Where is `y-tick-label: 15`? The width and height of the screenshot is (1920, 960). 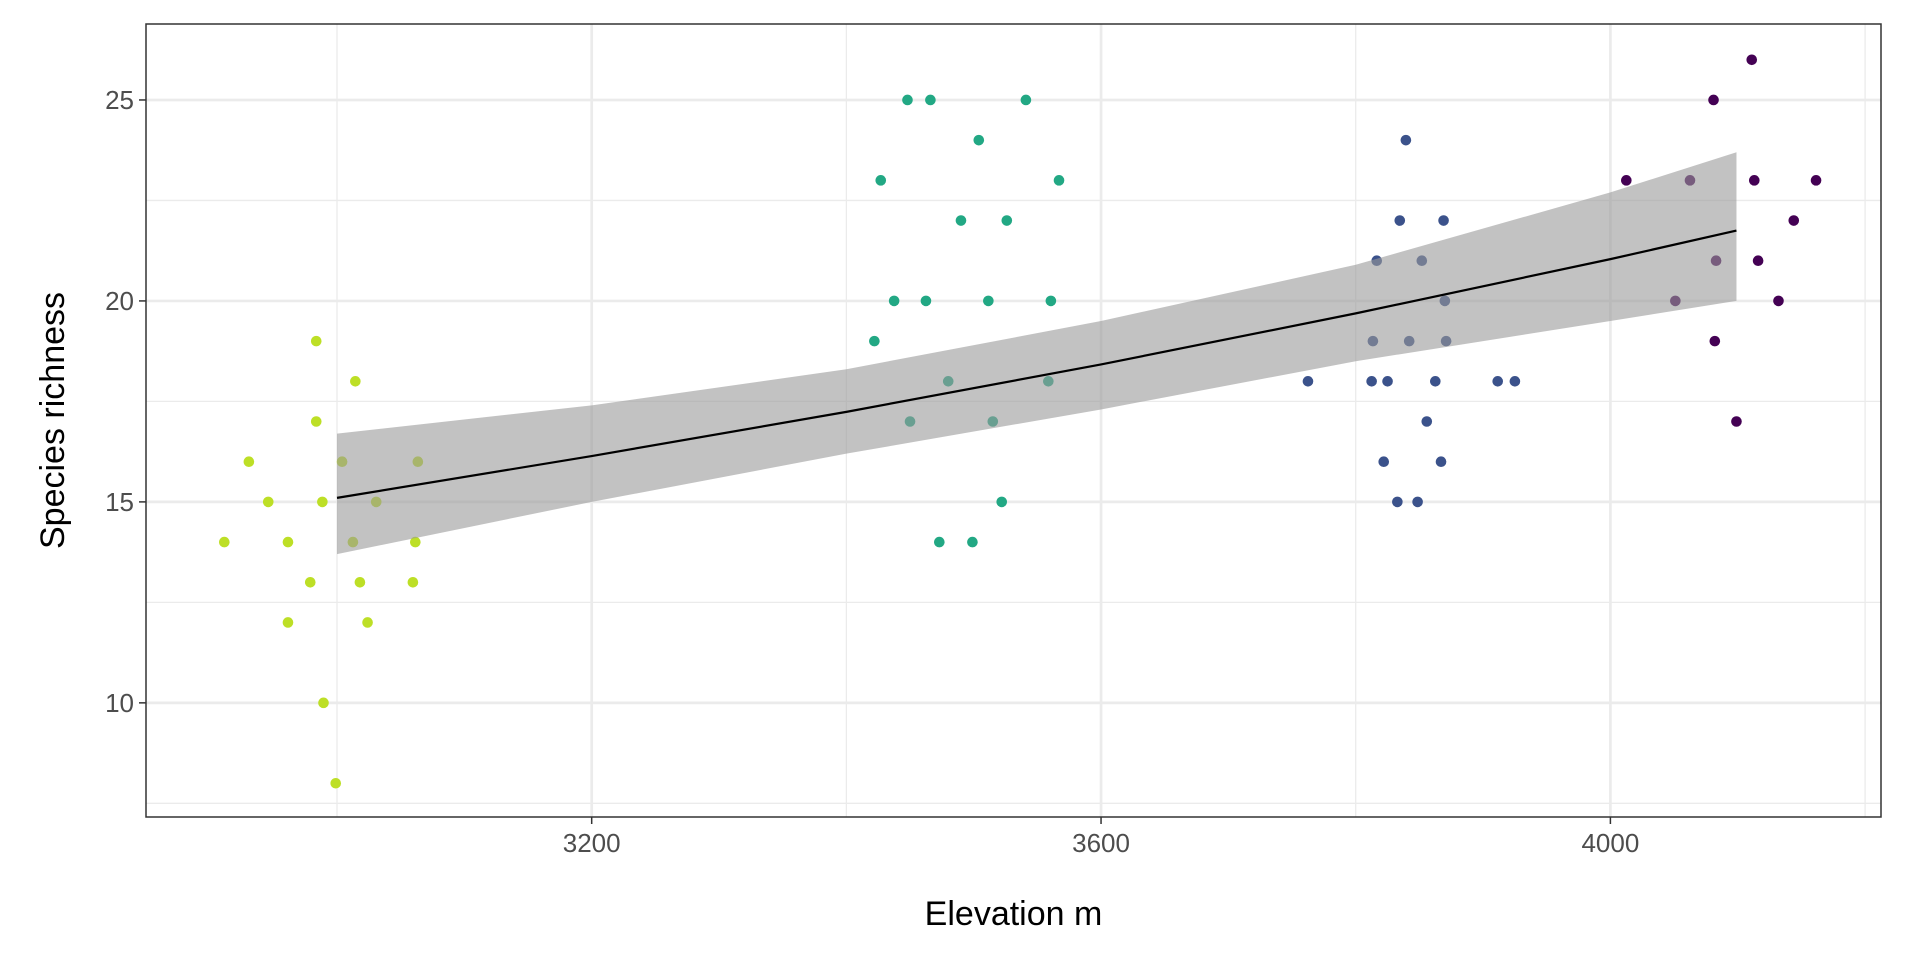
y-tick-label: 15 is located at coordinates (119, 502).